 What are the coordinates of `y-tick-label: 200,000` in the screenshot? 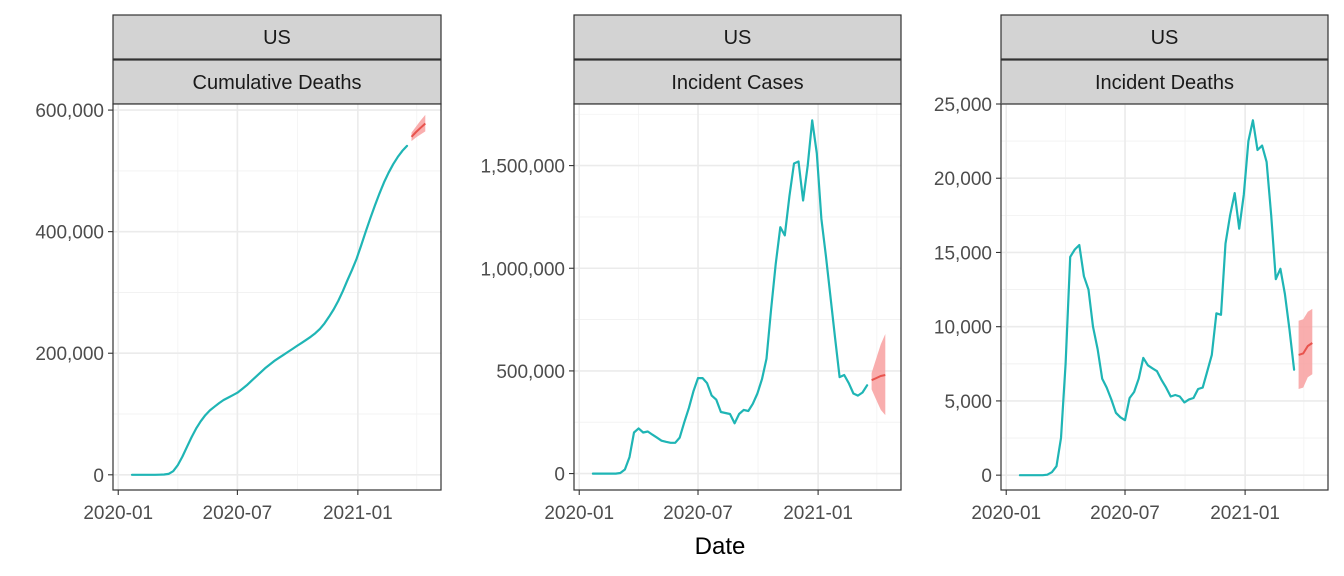 It's located at (69, 354).